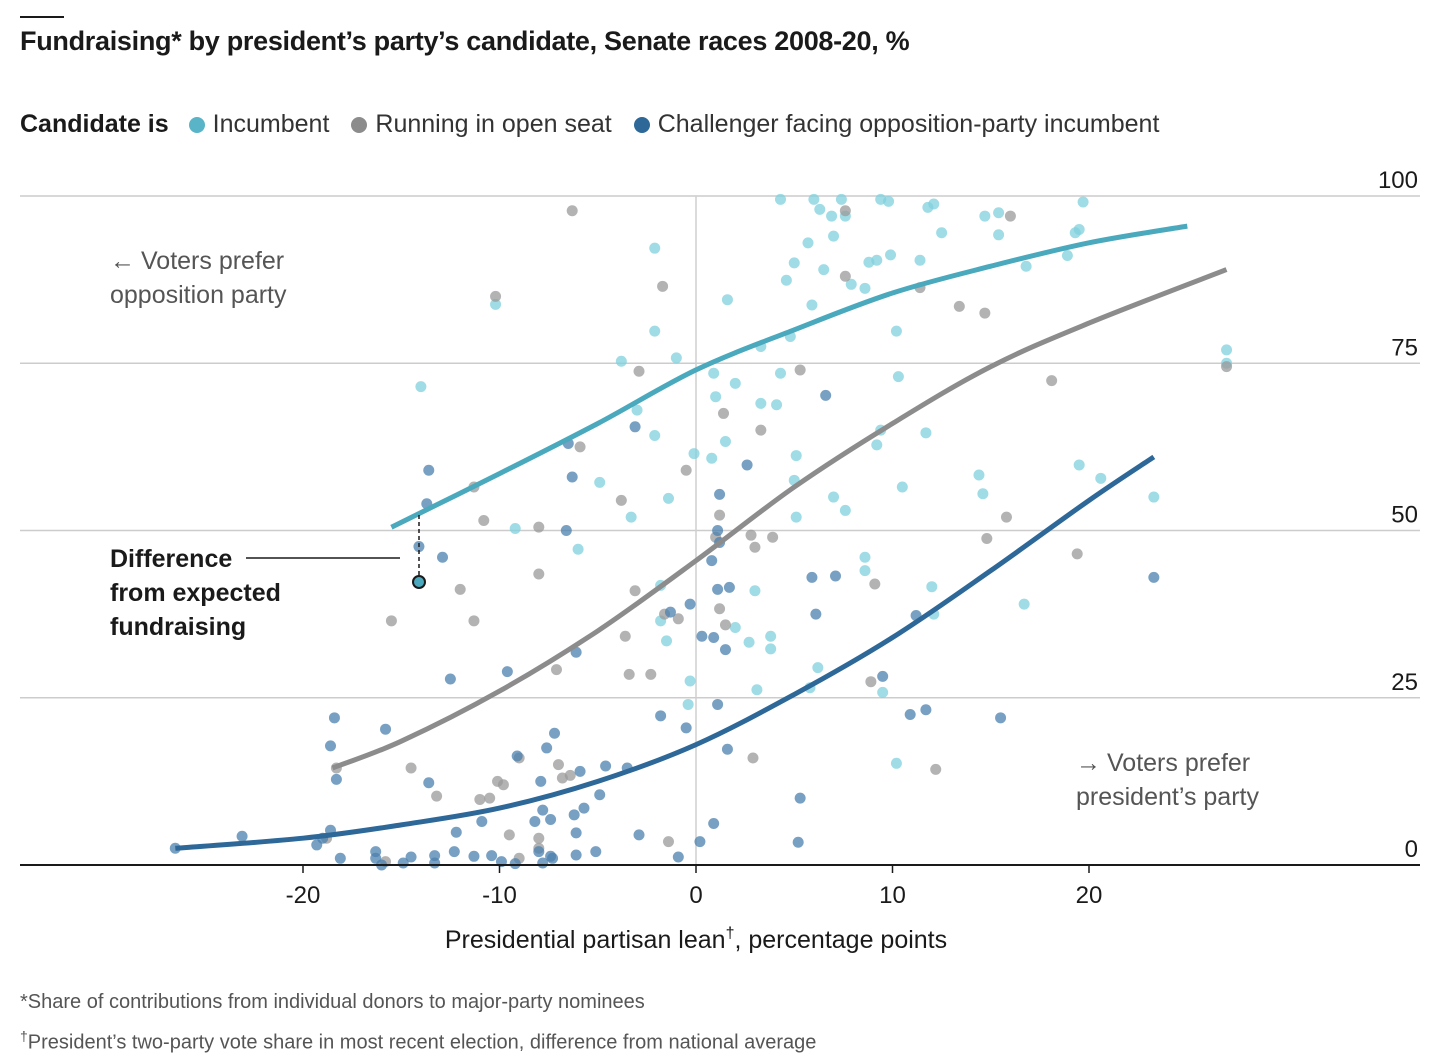 The width and height of the screenshot is (1456, 1062). What do you see at coordinates (1398, 180) in the screenshot?
I see `y-tick-label: 100` at bounding box center [1398, 180].